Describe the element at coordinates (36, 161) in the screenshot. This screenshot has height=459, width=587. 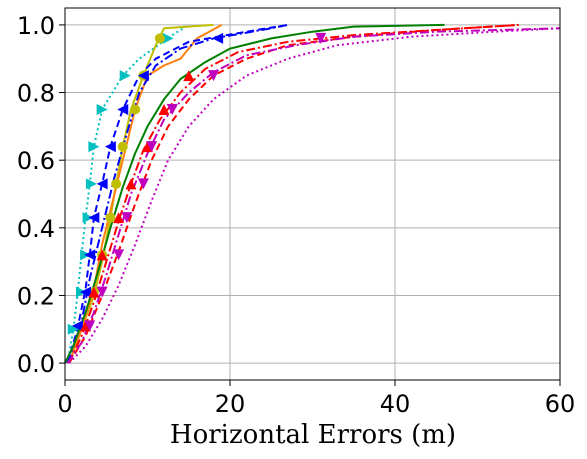
I see `y-tick-label: 0.6` at that location.